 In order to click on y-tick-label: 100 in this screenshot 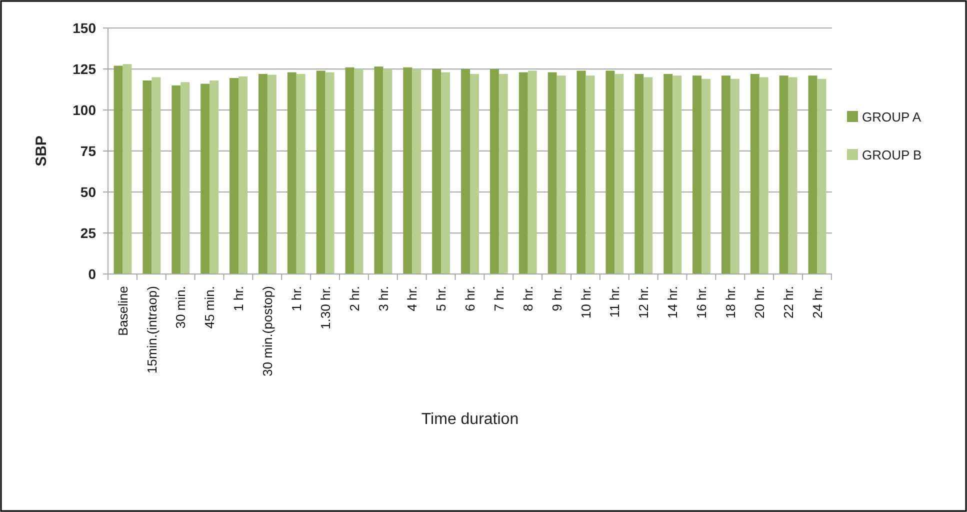, I will do `click(84, 110)`.